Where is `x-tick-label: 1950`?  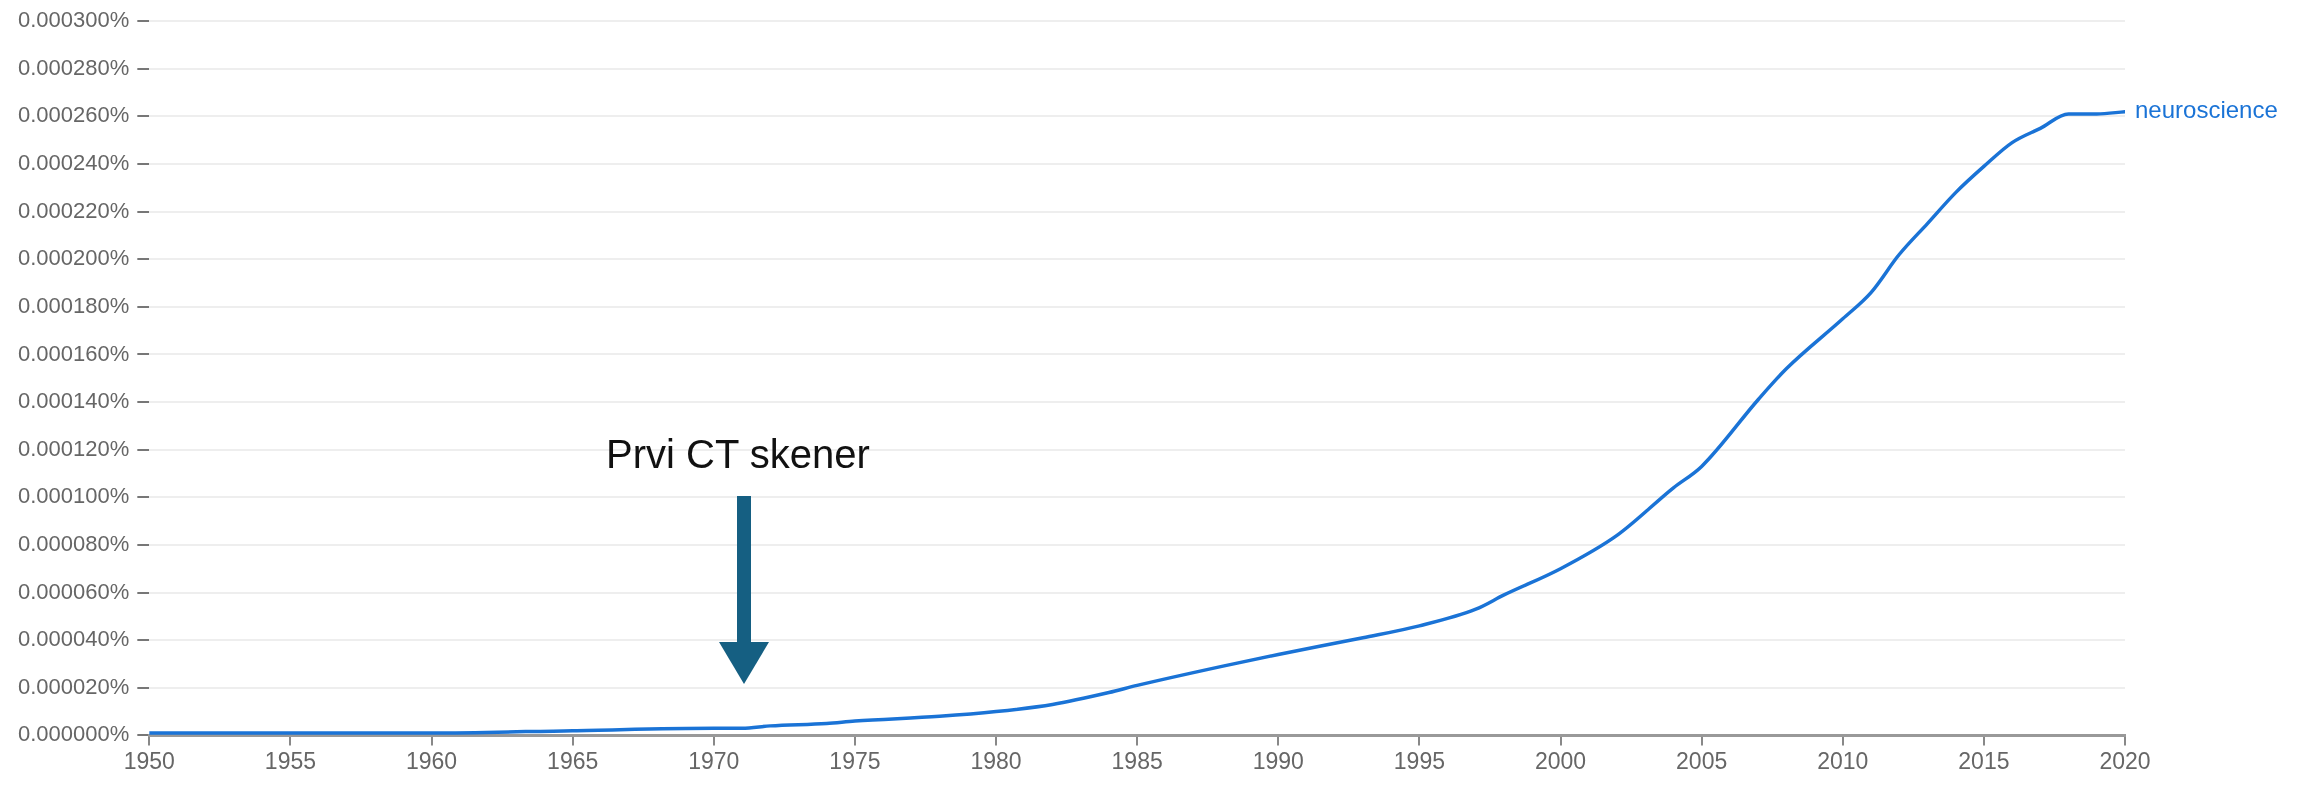 x-tick-label: 1950 is located at coordinates (149, 760).